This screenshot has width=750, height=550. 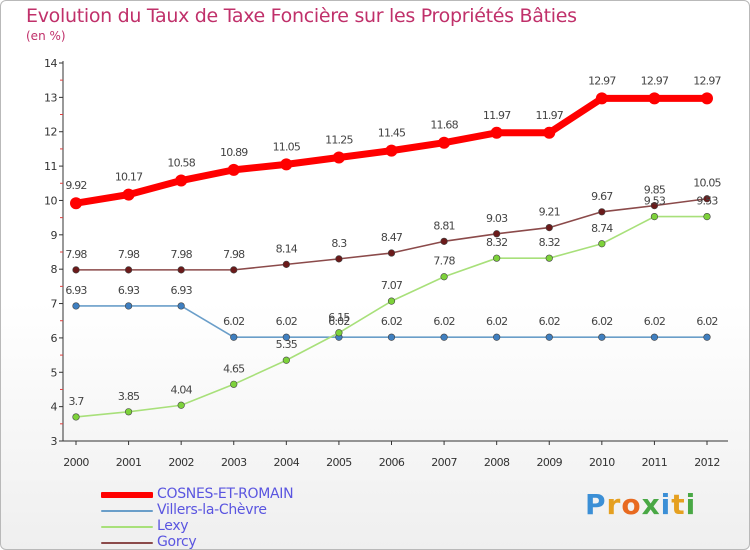 I want to click on proxiti-logo: Proxiti, so click(x=640, y=504).